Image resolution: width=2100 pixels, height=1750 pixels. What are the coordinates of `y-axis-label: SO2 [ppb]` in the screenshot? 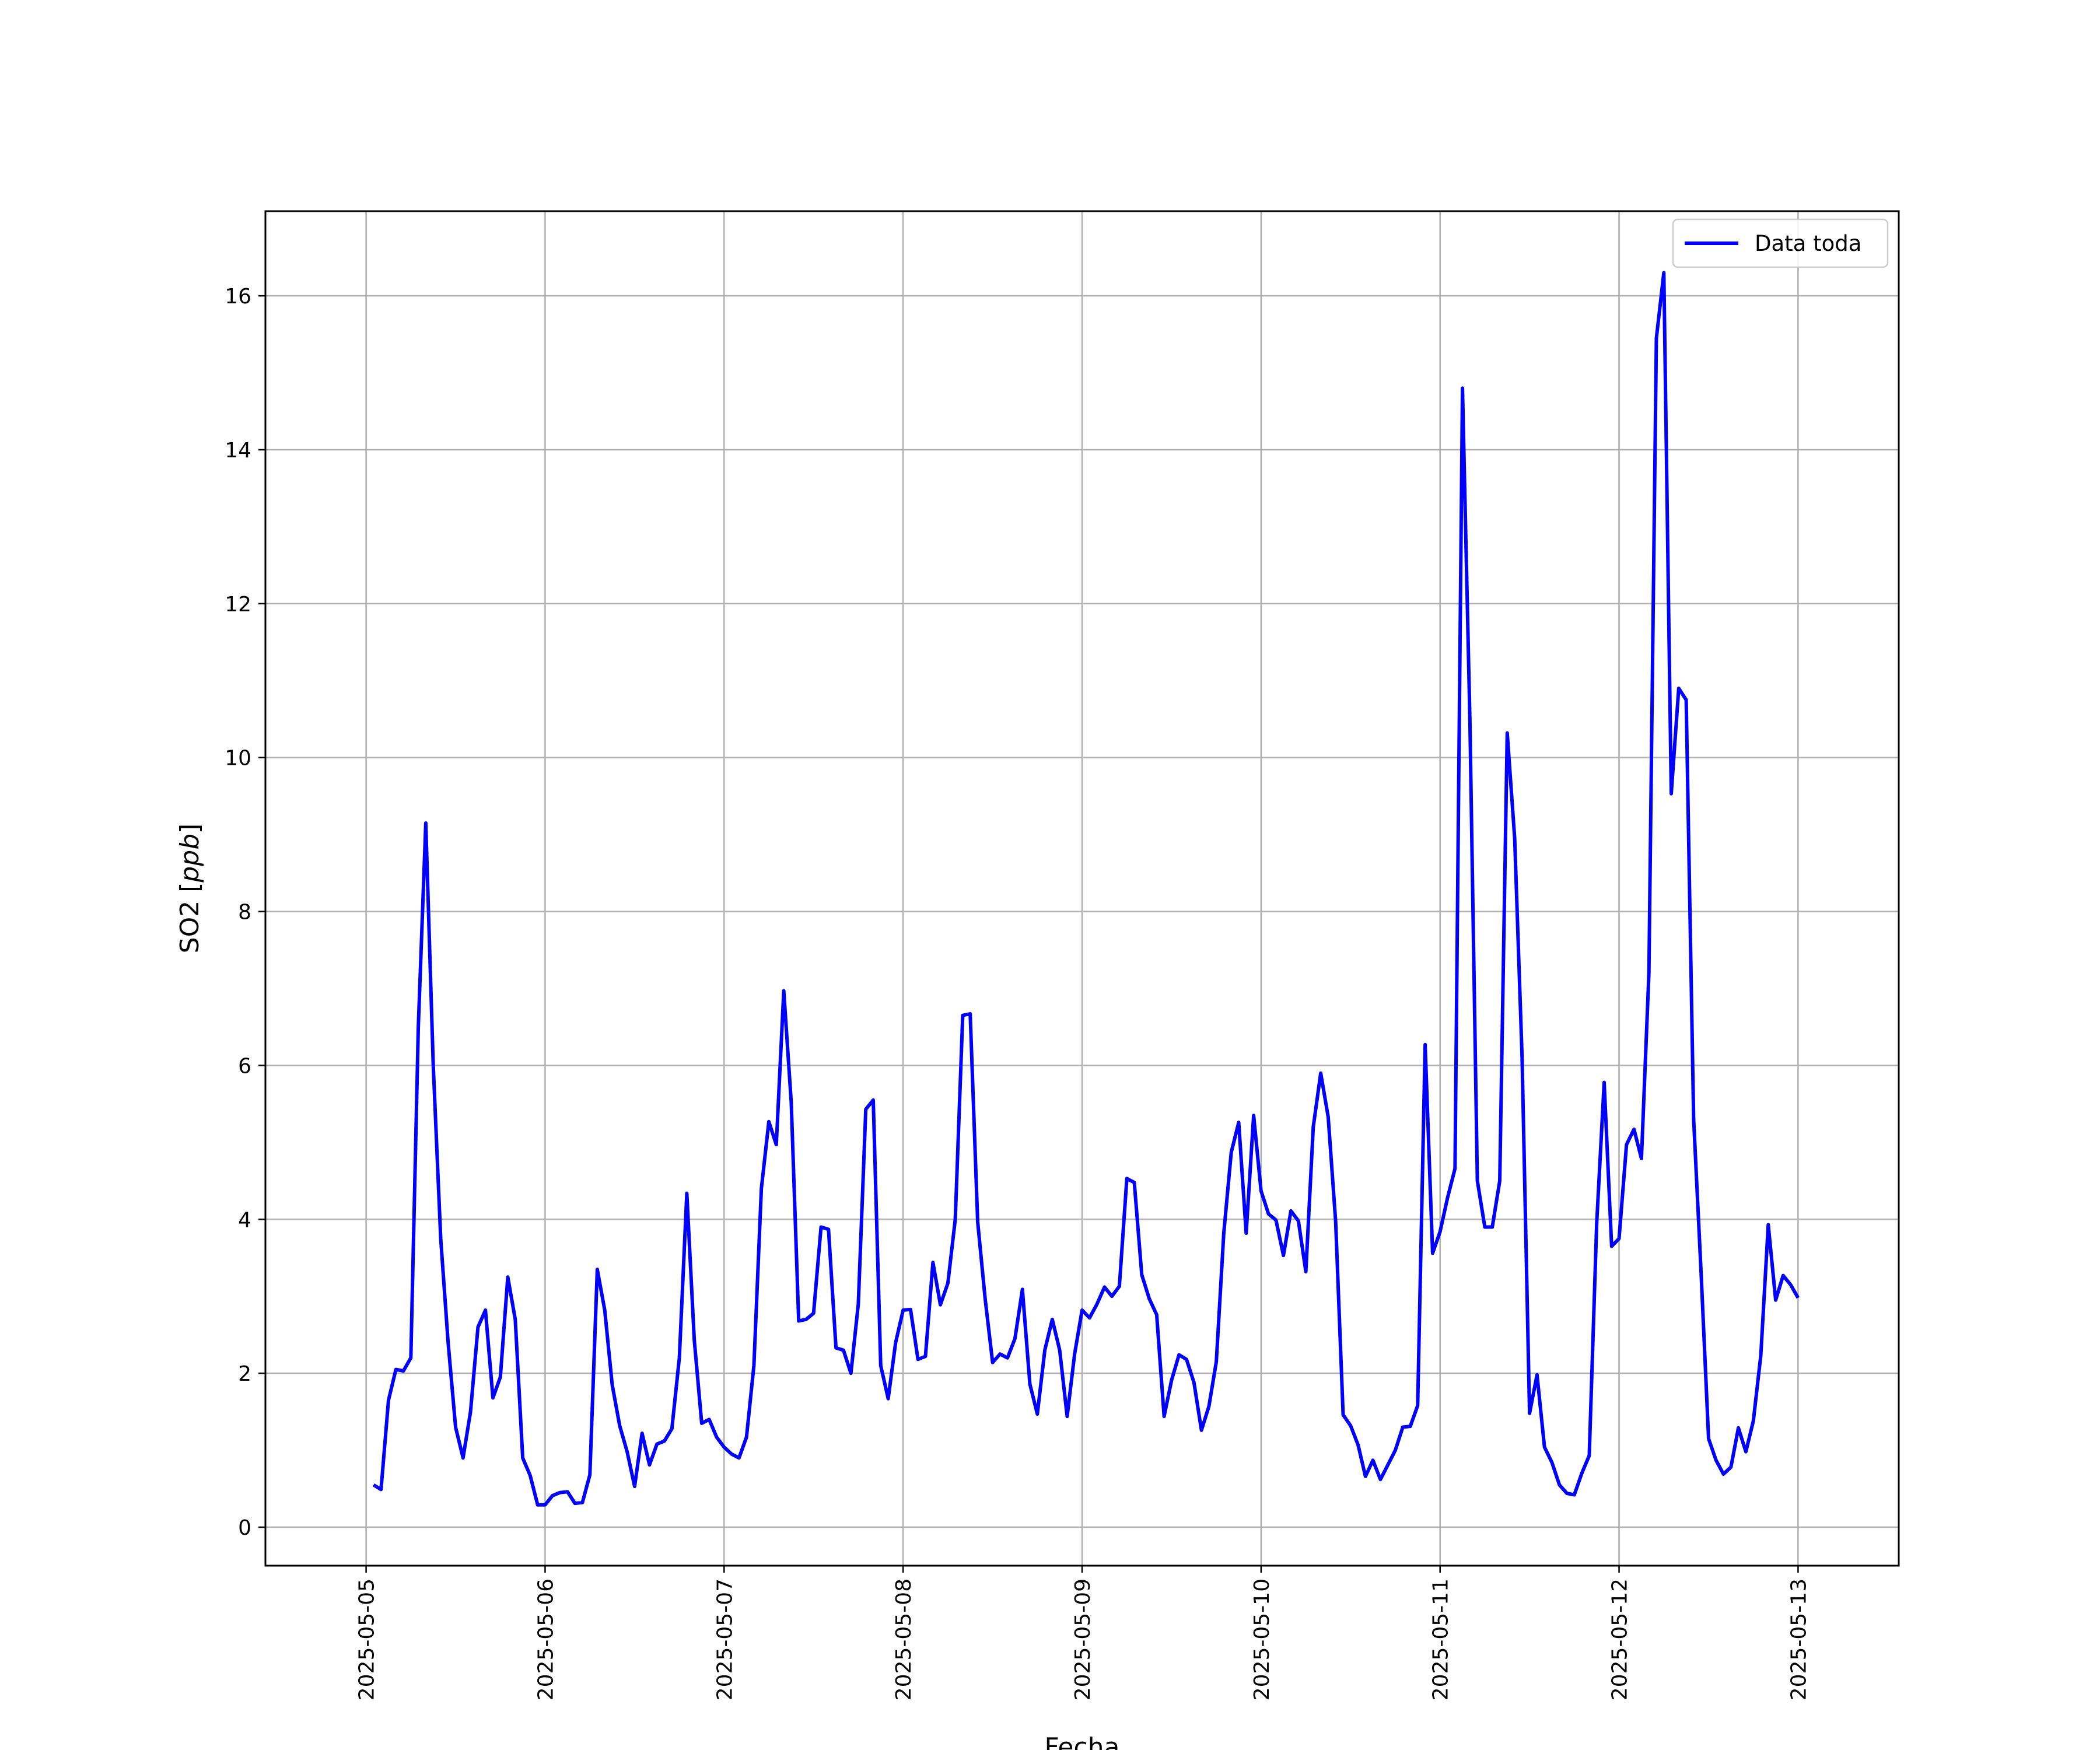 It's located at (190, 889).